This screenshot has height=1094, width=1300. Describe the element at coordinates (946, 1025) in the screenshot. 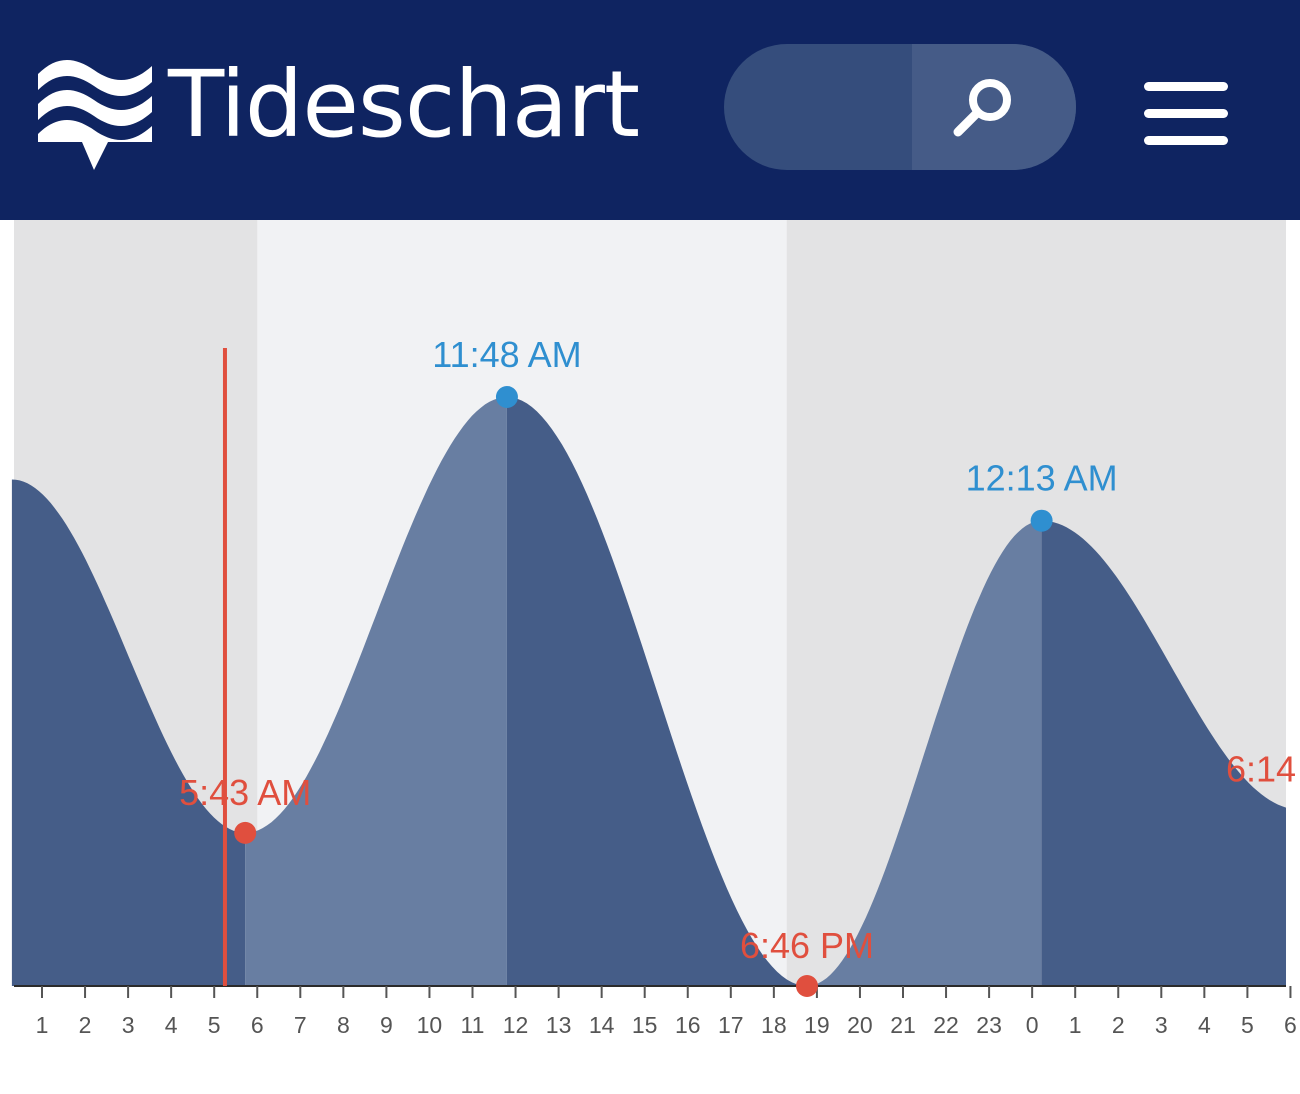

I see `x-tick-label: 22` at that location.